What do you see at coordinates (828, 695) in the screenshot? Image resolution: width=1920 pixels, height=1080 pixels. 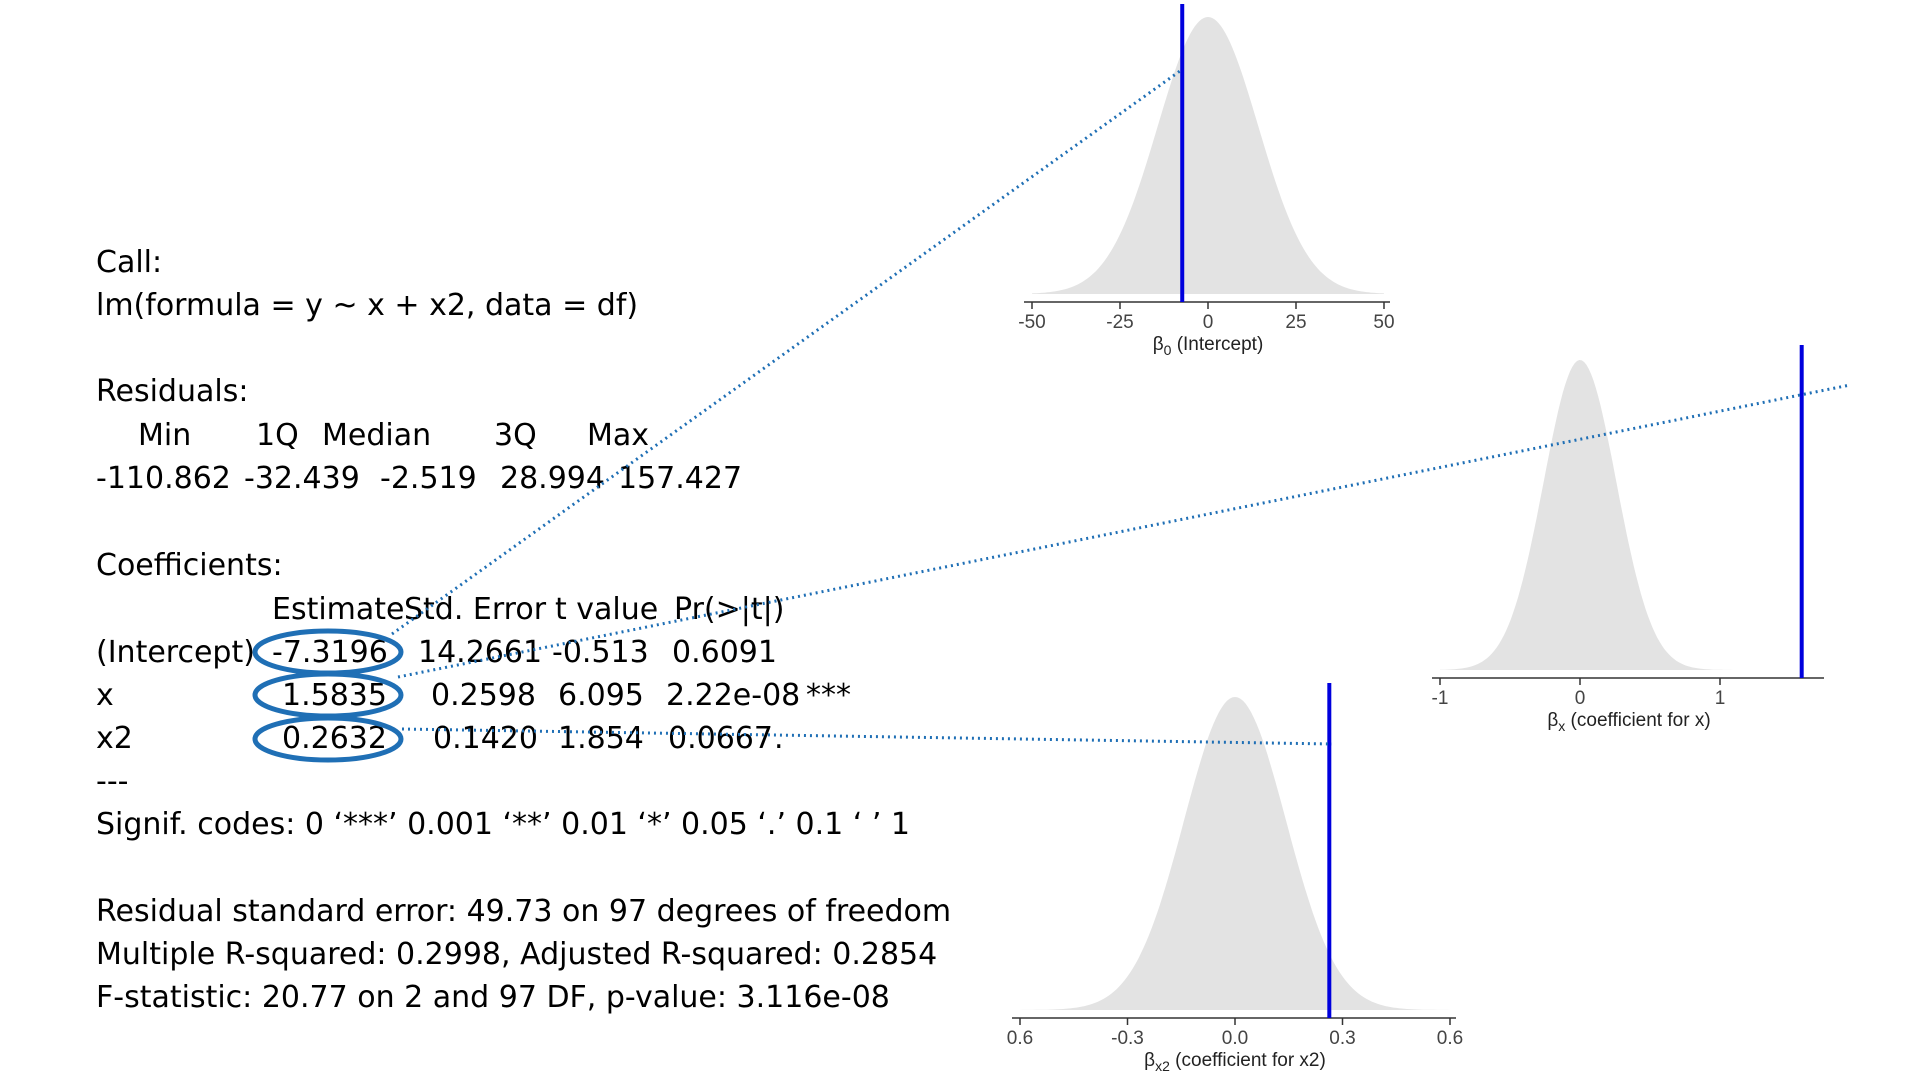 I see `coef-signif-x: ***` at bounding box center [828, 695].